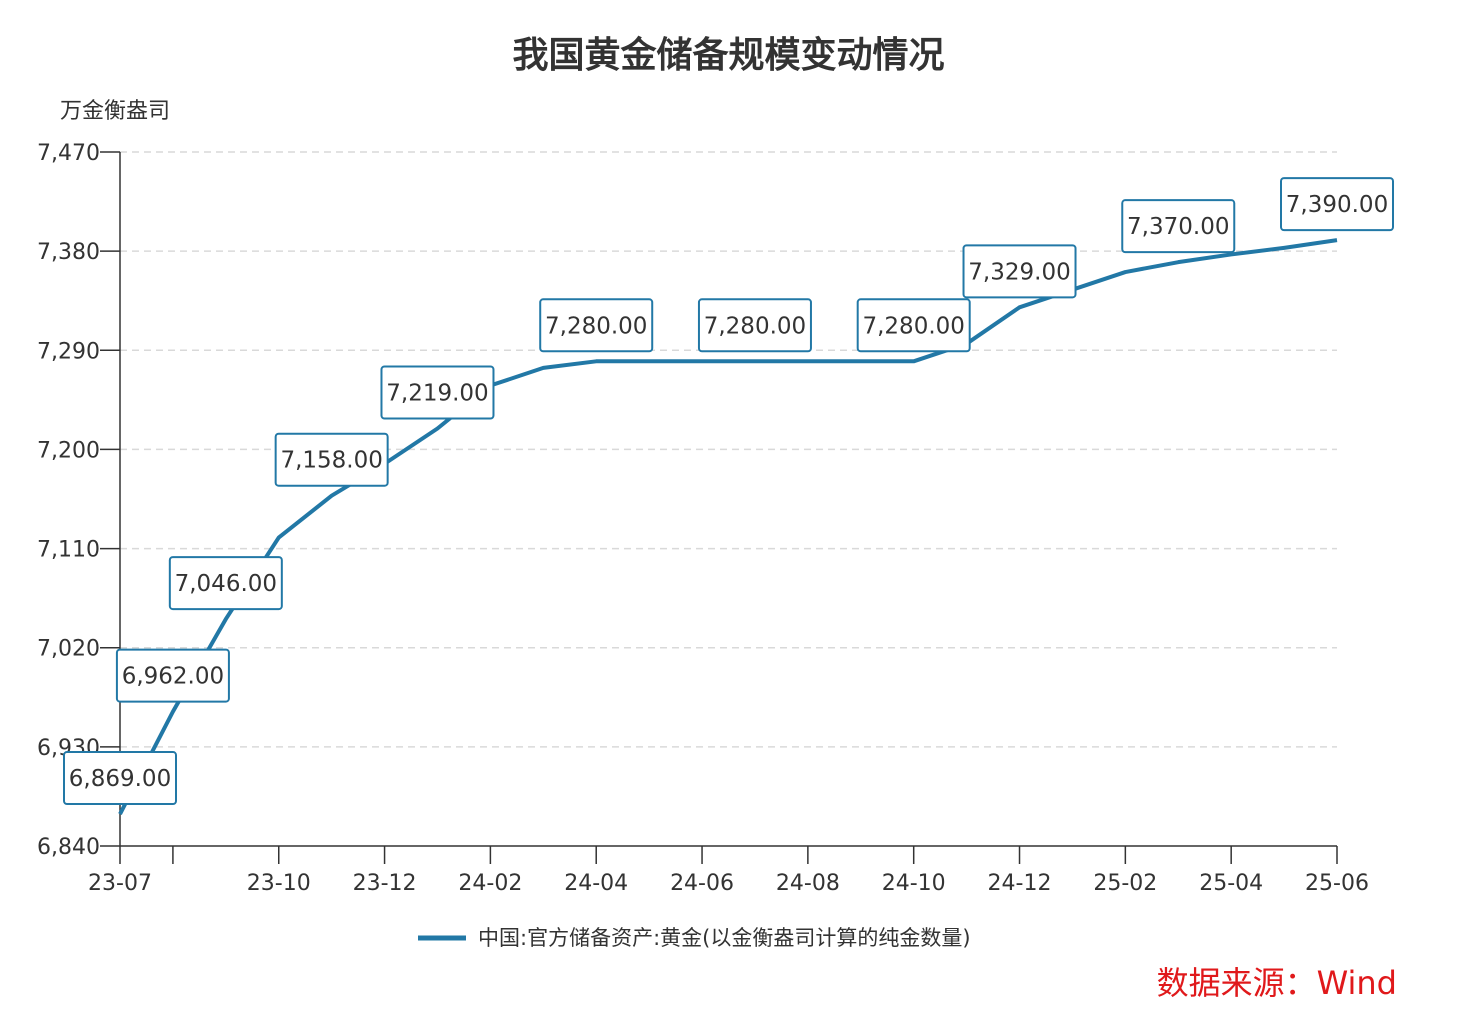  What do you see at coordinates (68, 847) in the screenshot?
I see `y-tick-label: 6,840` at bounding box center [68, 847].